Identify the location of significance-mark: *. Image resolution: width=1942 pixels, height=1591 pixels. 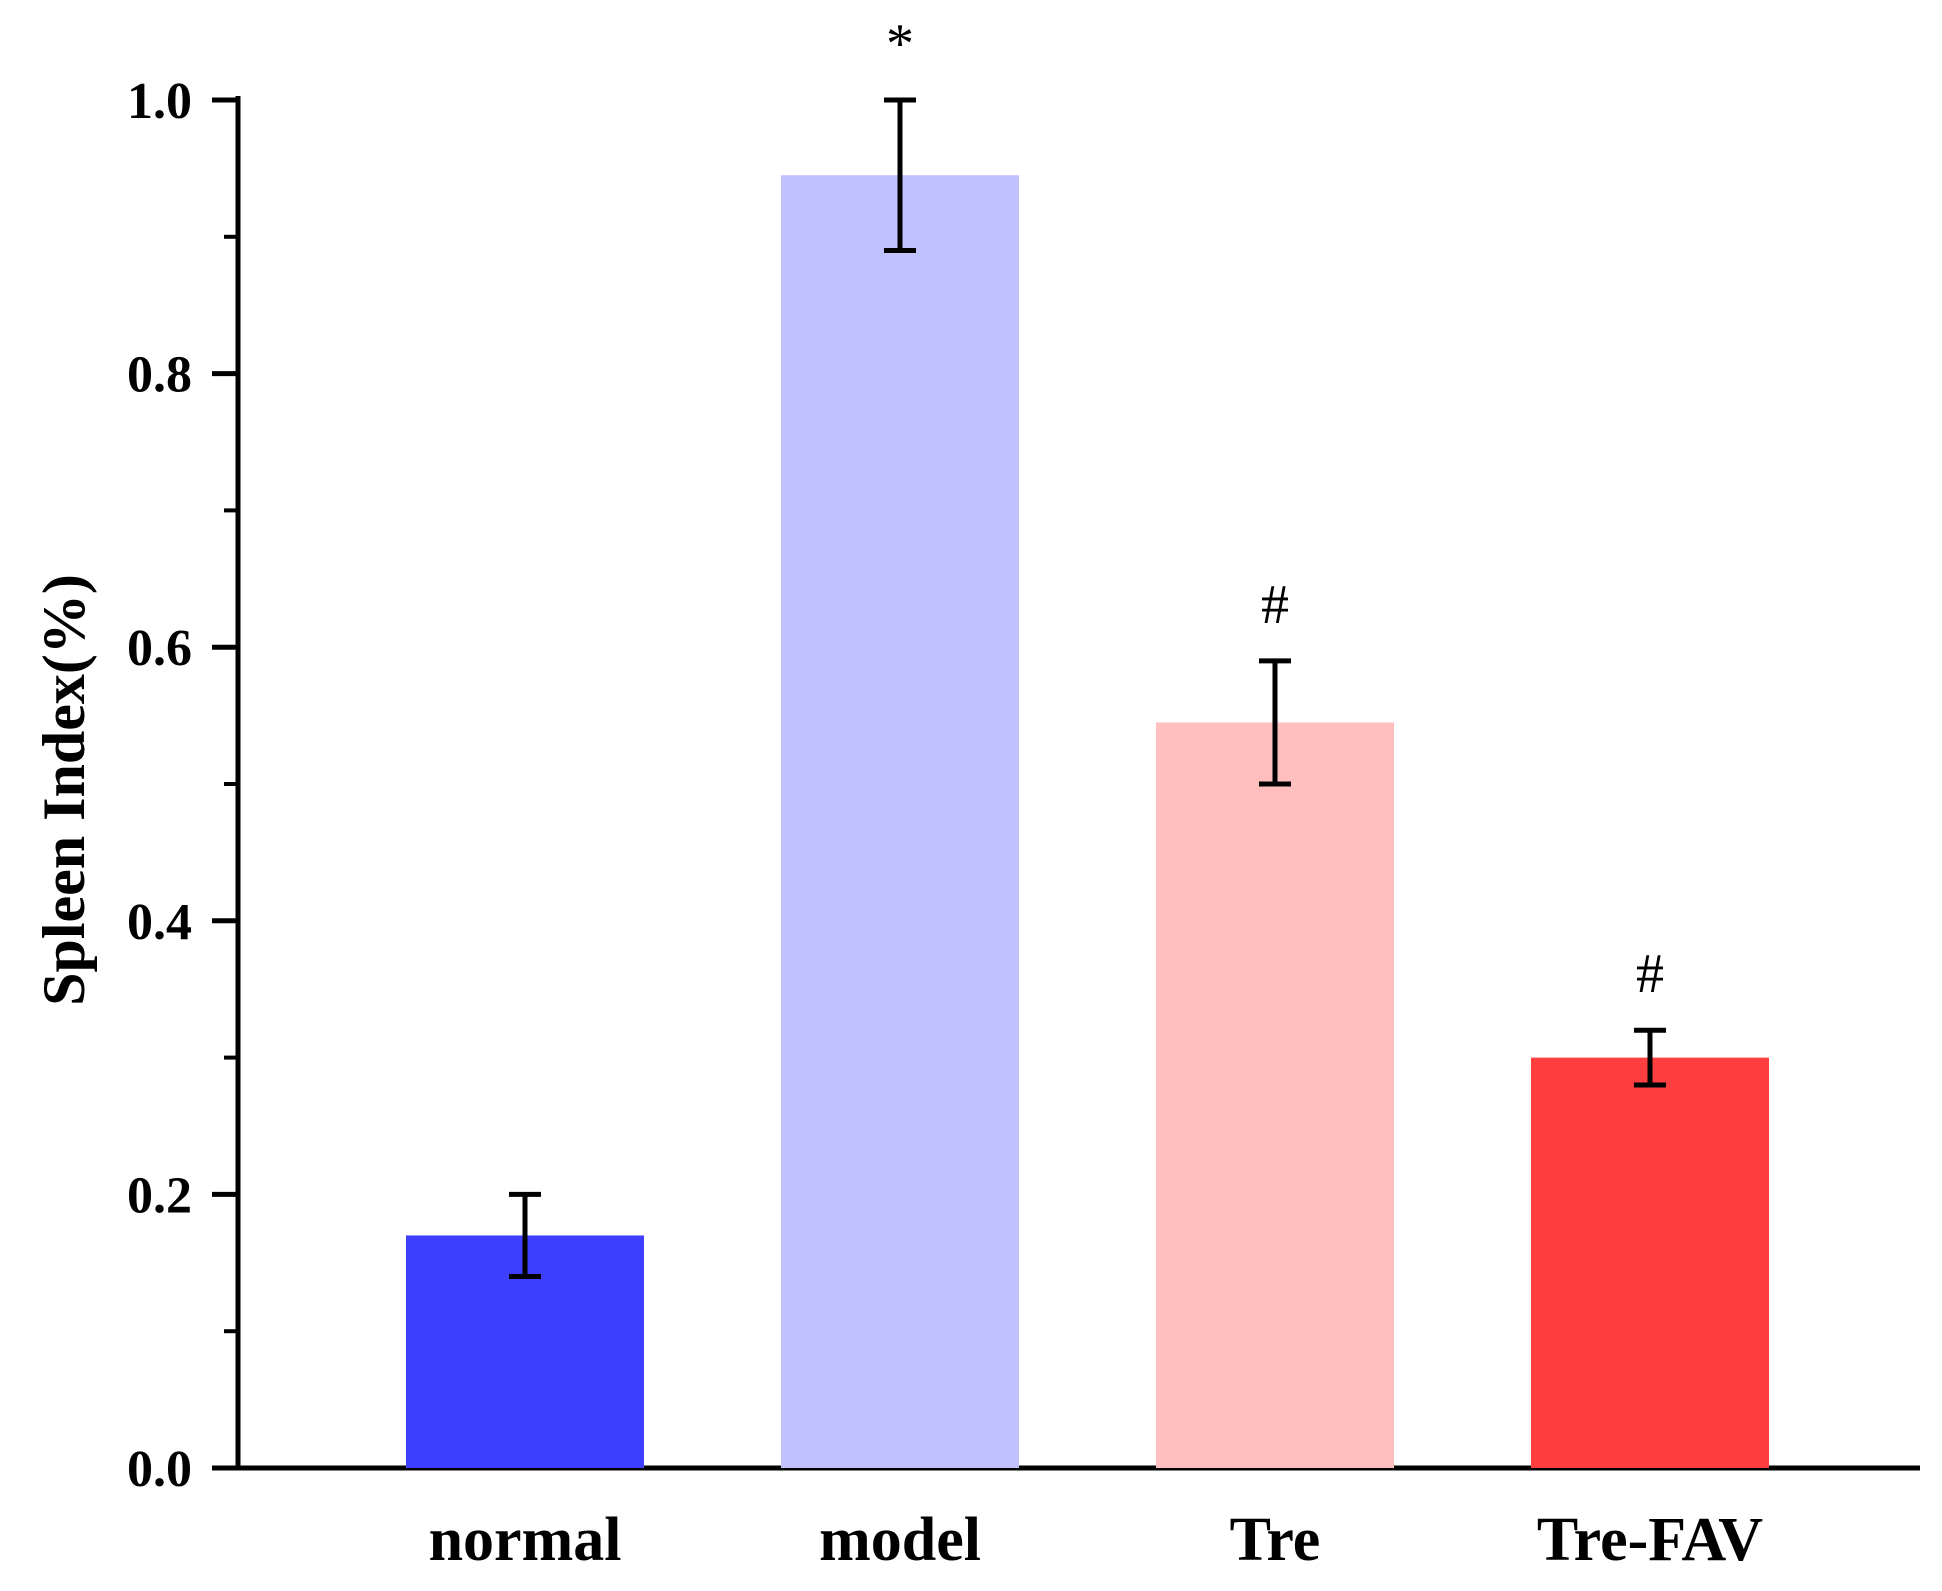
(900, 44).